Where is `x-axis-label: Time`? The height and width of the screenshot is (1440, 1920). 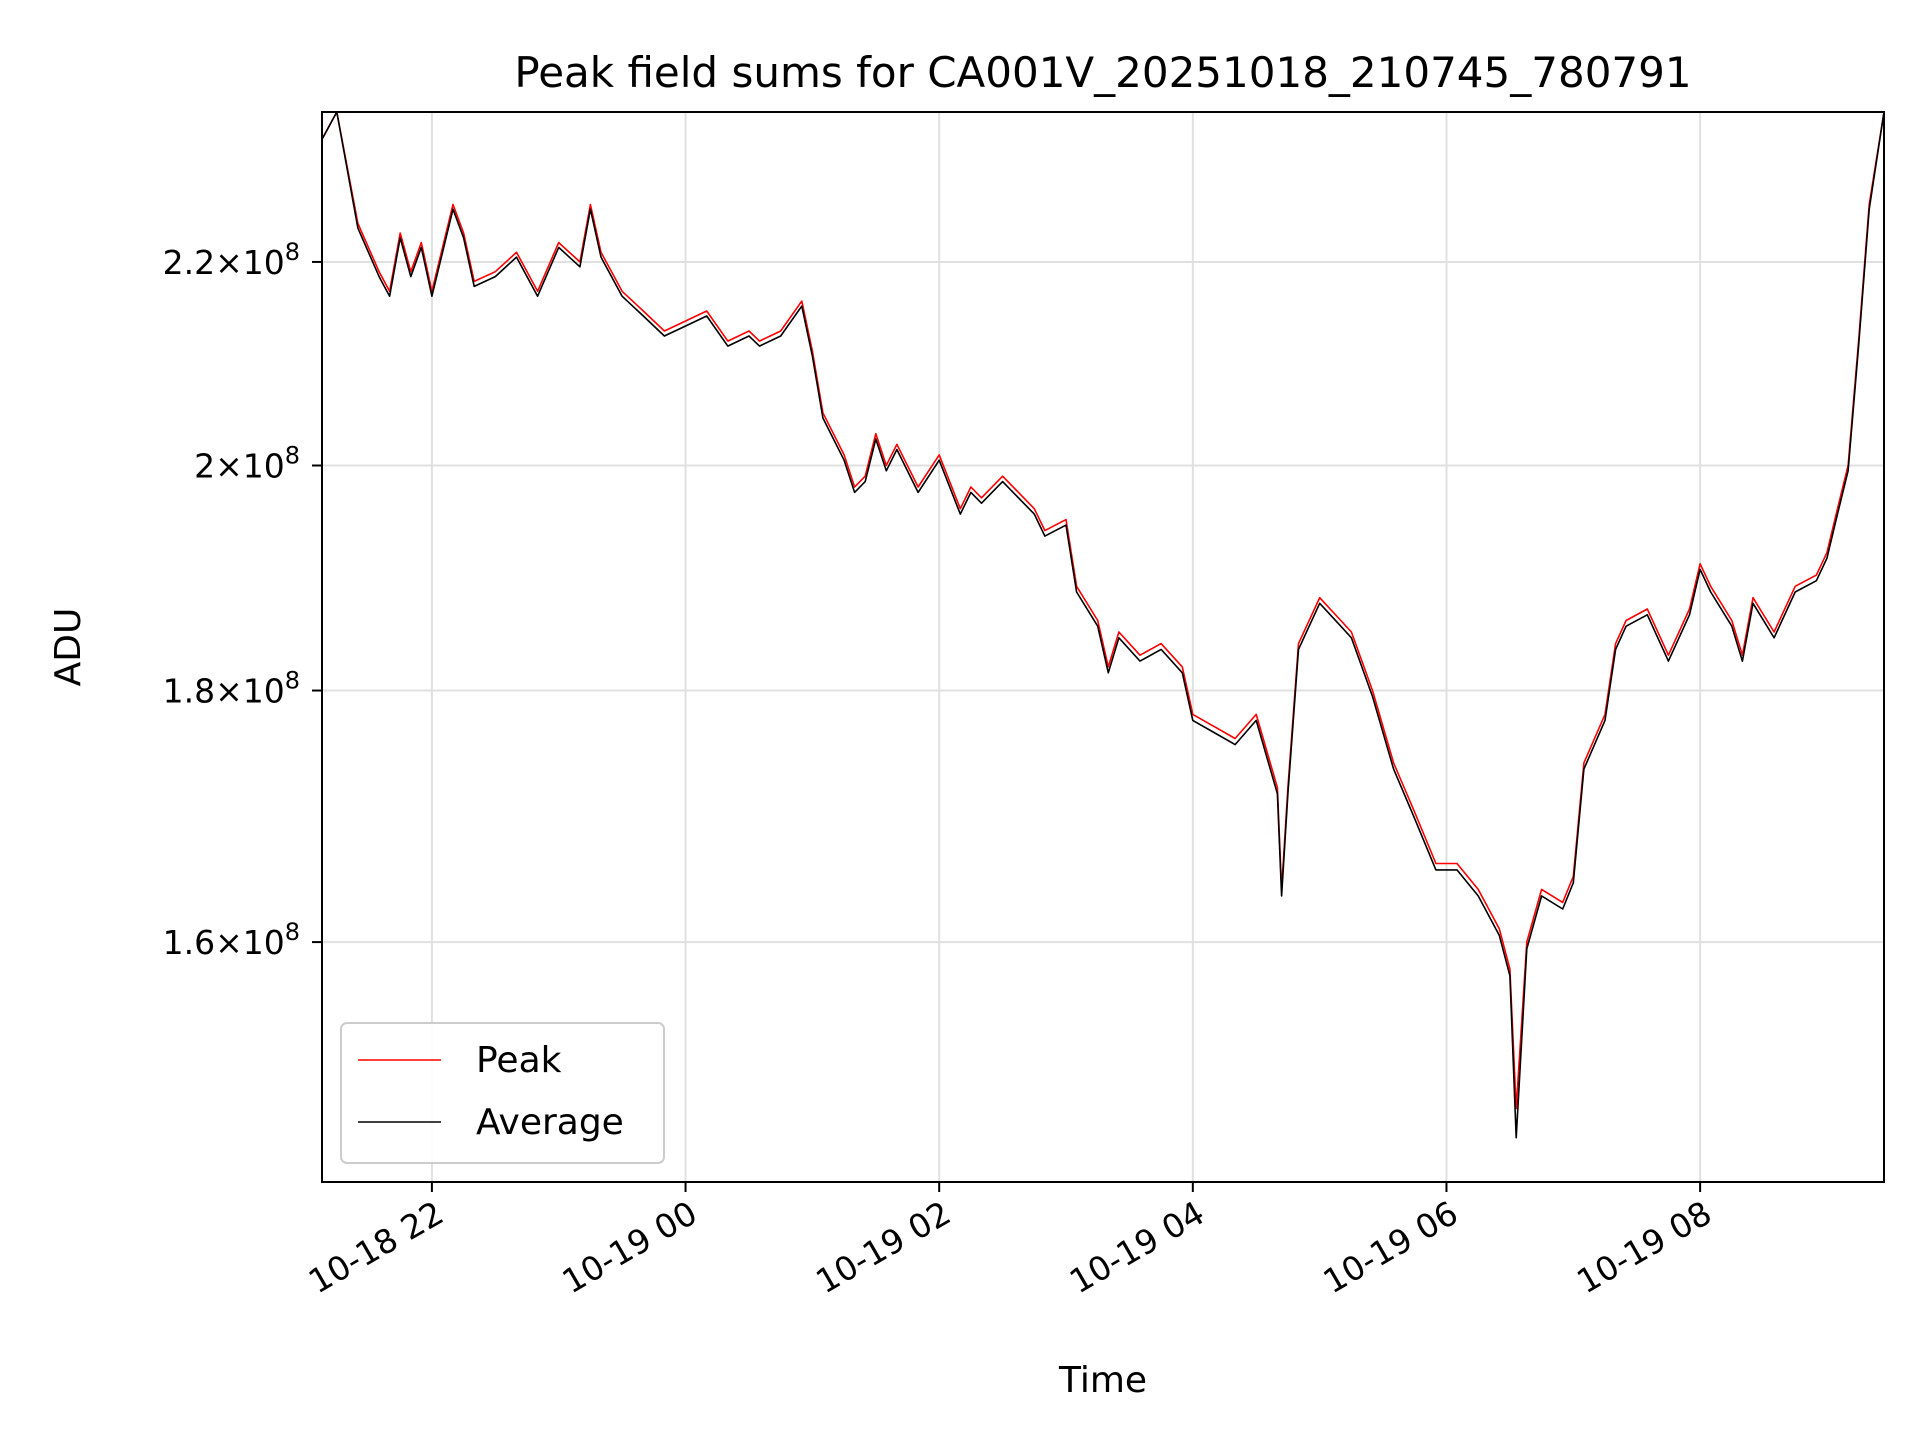 x-axis-label: Time is located at coordinates (1102, 1380).